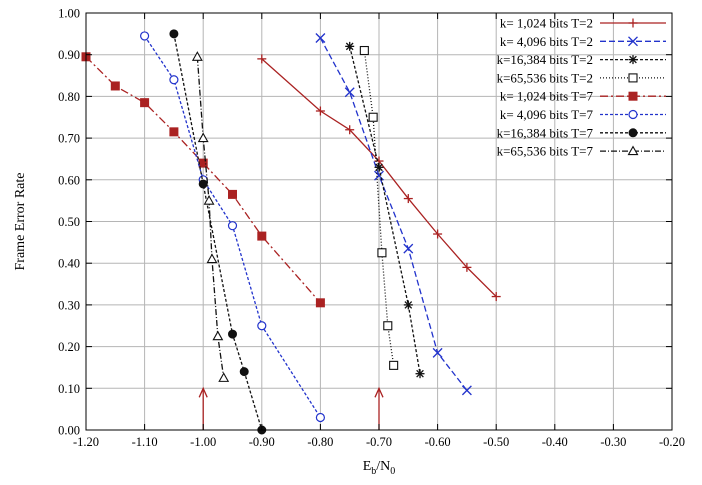  Describe the element at coordinates (69, 97) in the screenshot. I see `y-tick-label: 0.80` at that location.